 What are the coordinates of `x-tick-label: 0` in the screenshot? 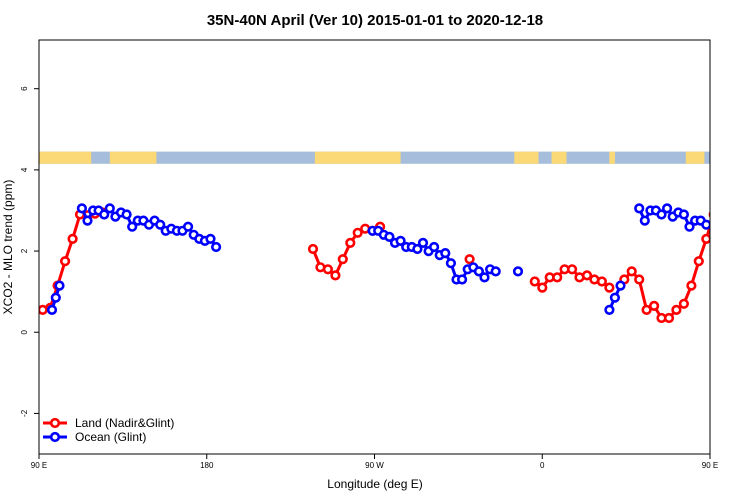 It's located at (542, 465).